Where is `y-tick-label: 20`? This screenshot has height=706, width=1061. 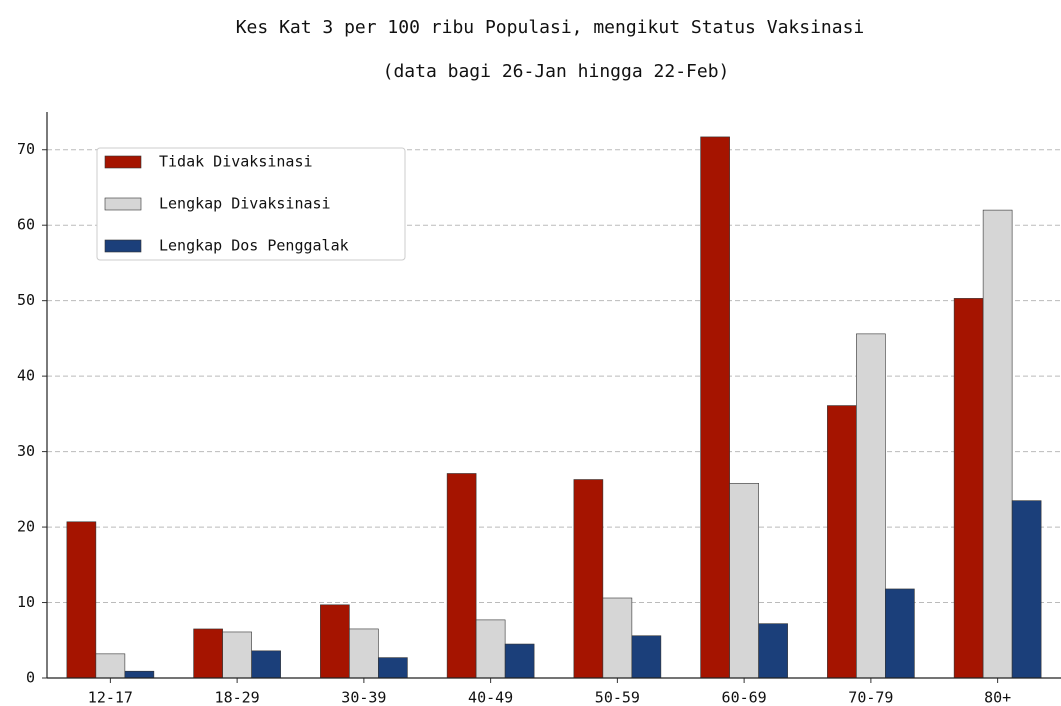 y-tick-label: 20 is located at coordinates (26, 527).